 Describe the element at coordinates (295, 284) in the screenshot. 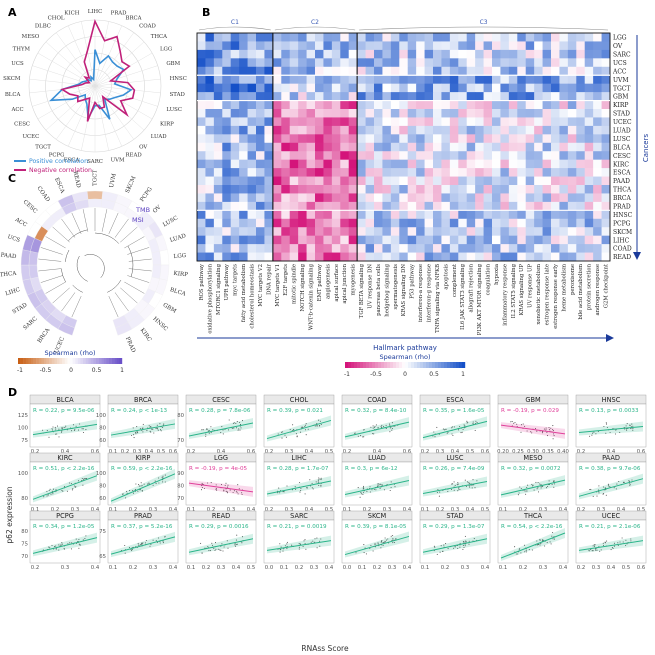

I see `heatmap-column-label: mitotic spindle` at that location.